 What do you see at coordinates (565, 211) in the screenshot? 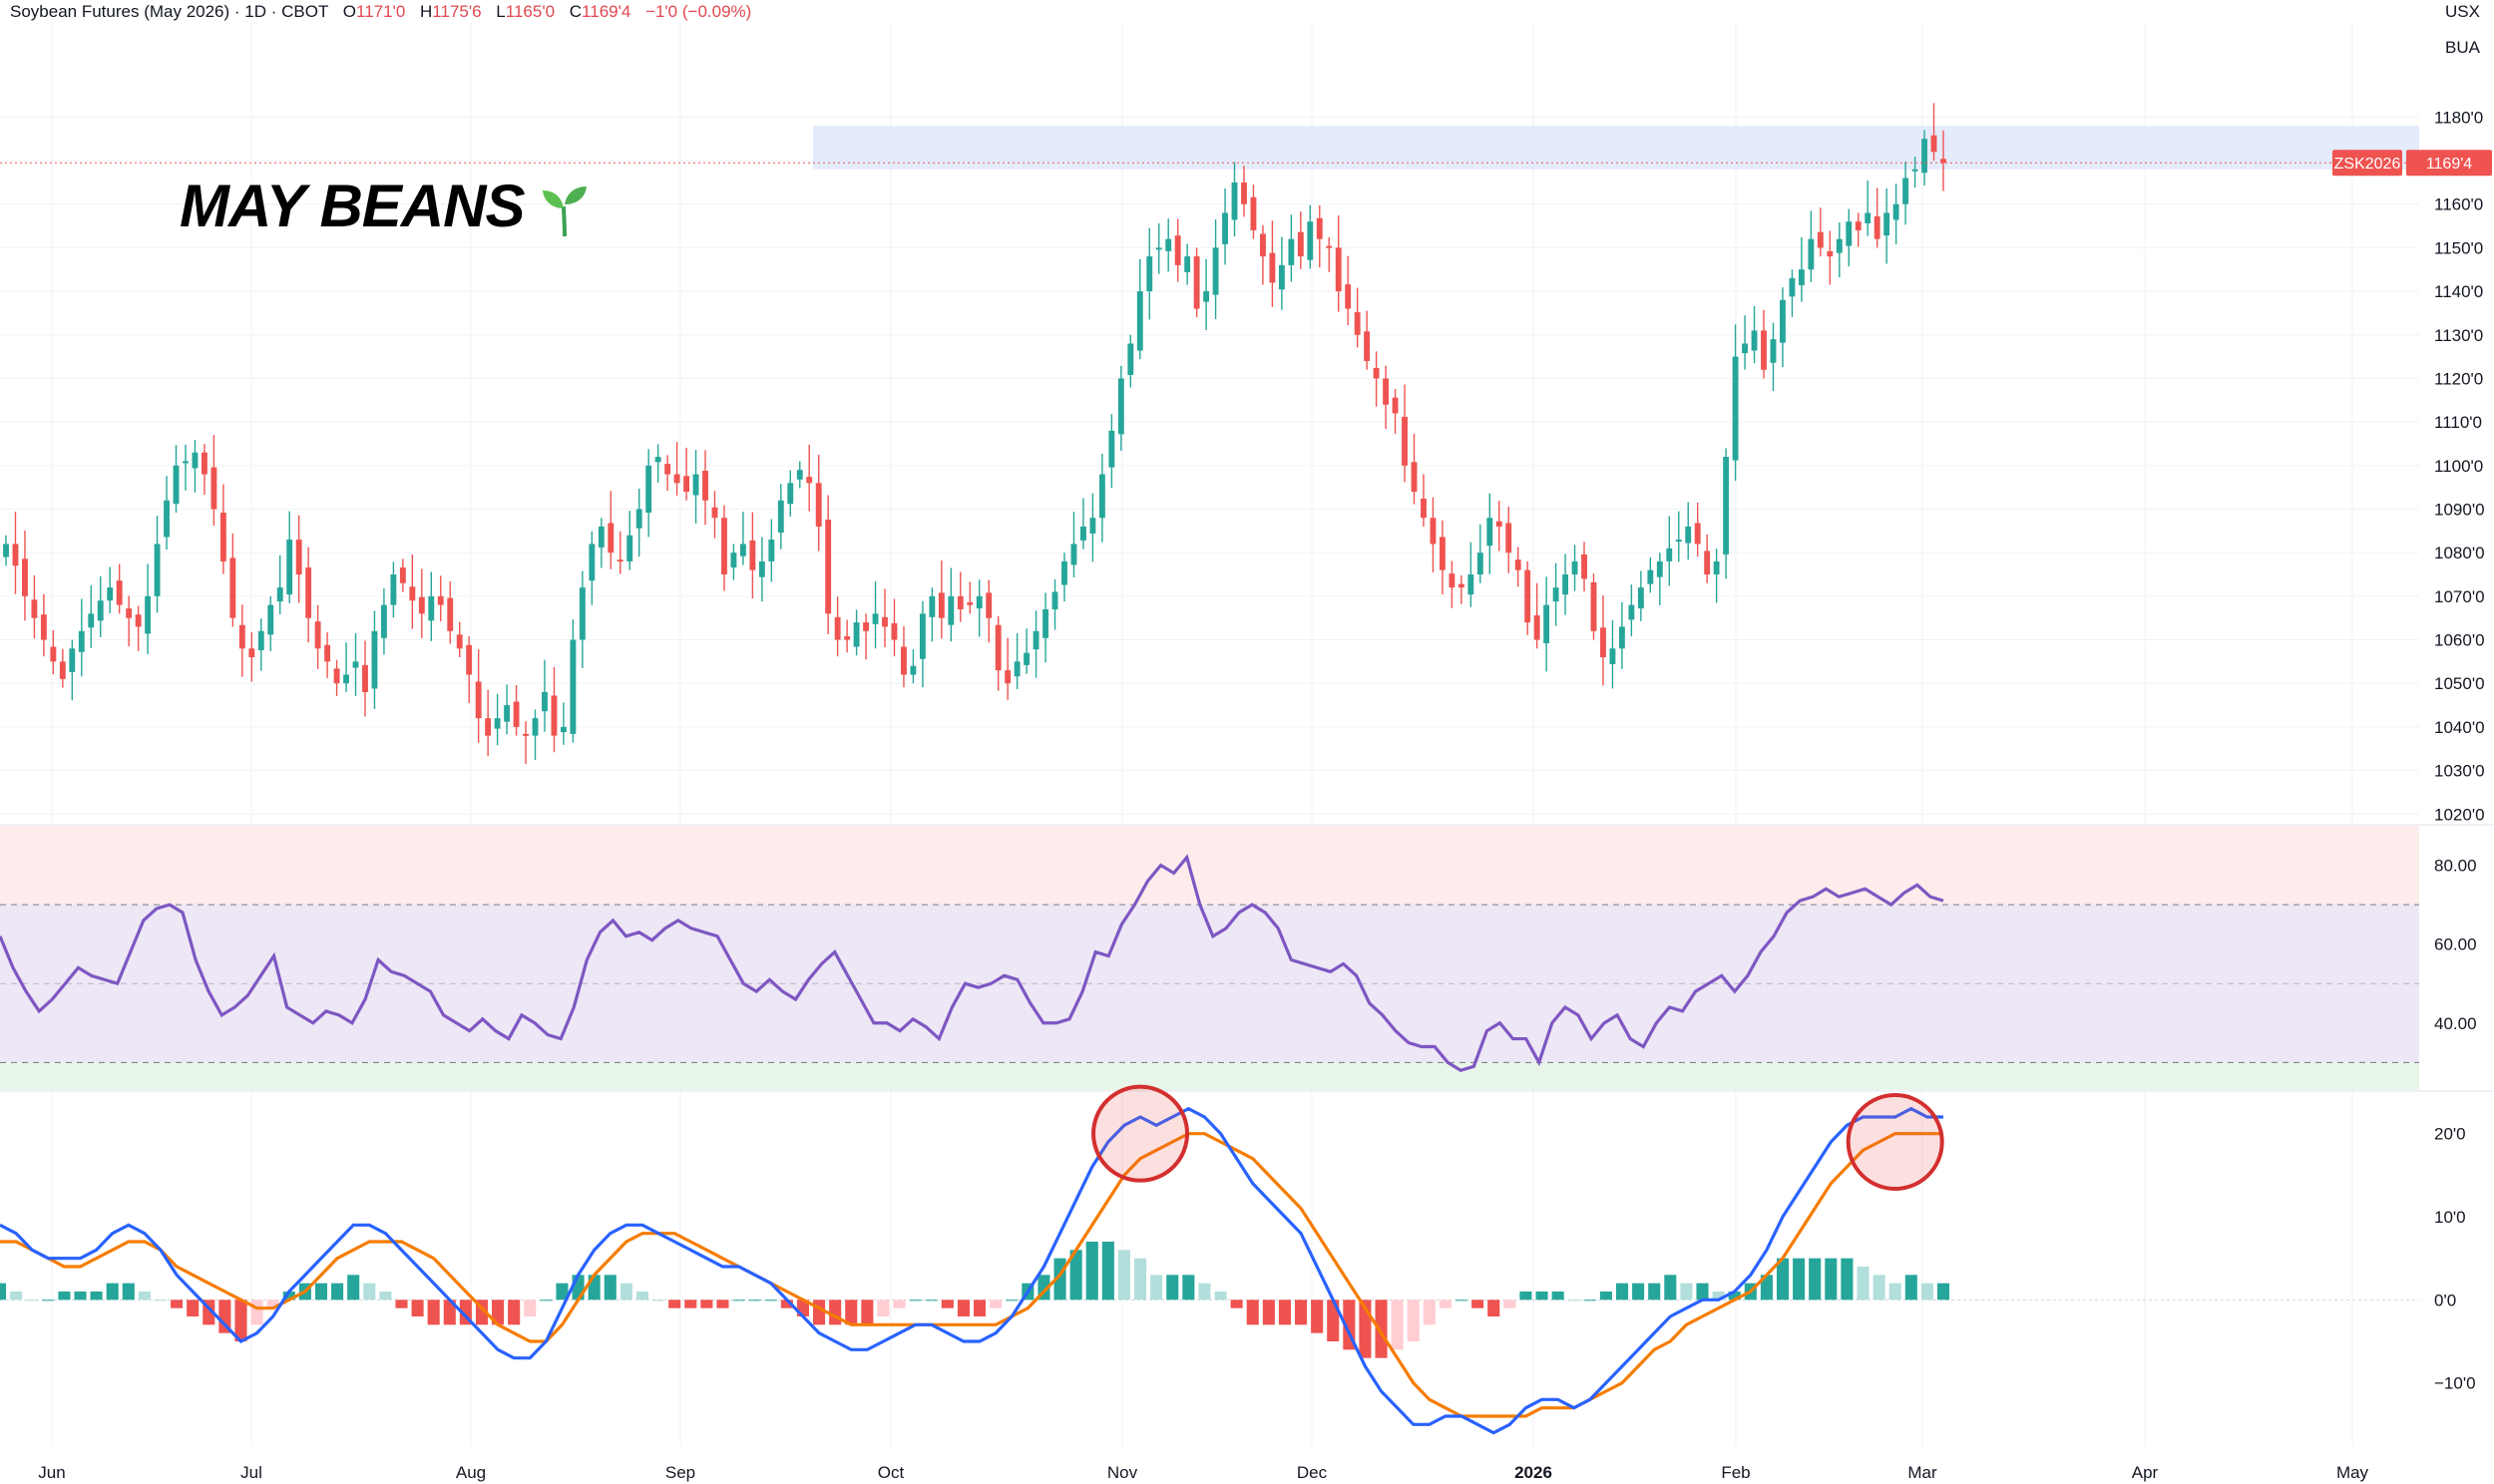
I see `seedling-icon` at bounding box center [565, 211].